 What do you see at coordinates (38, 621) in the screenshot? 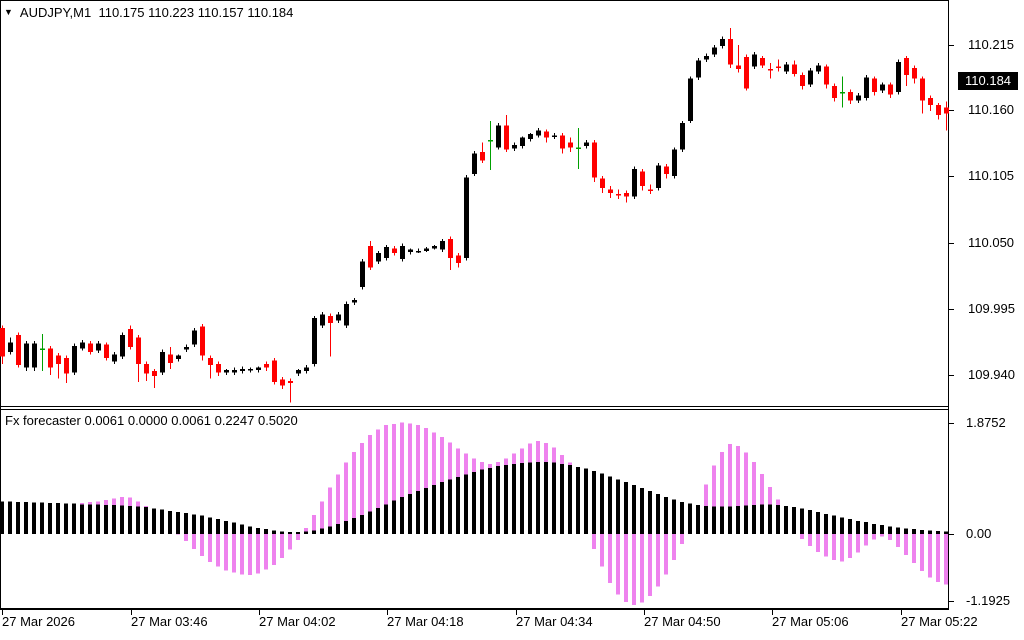
I see `time-axis-label: 27 Mar 2026` at bounding box center [38, 621].